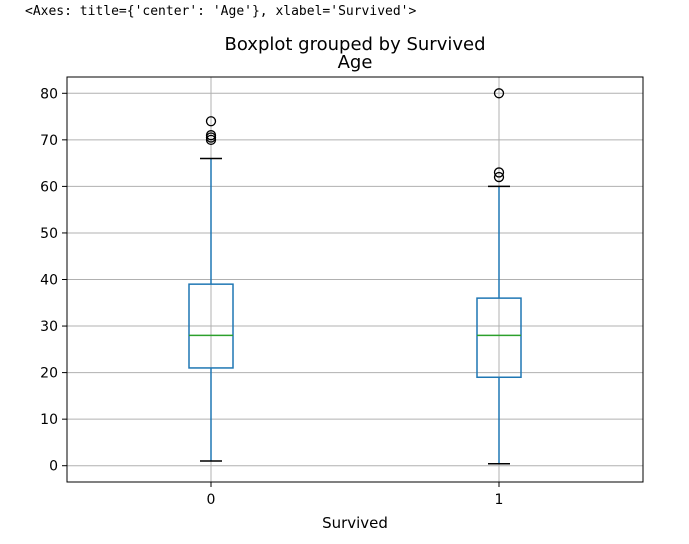 Image resolution: width=689 pixels, height=544 pixels. What do you see at coordinates (49, 420) in the screenshot?
I see `y-tick-label: 10` at bounding box center [49, 420].